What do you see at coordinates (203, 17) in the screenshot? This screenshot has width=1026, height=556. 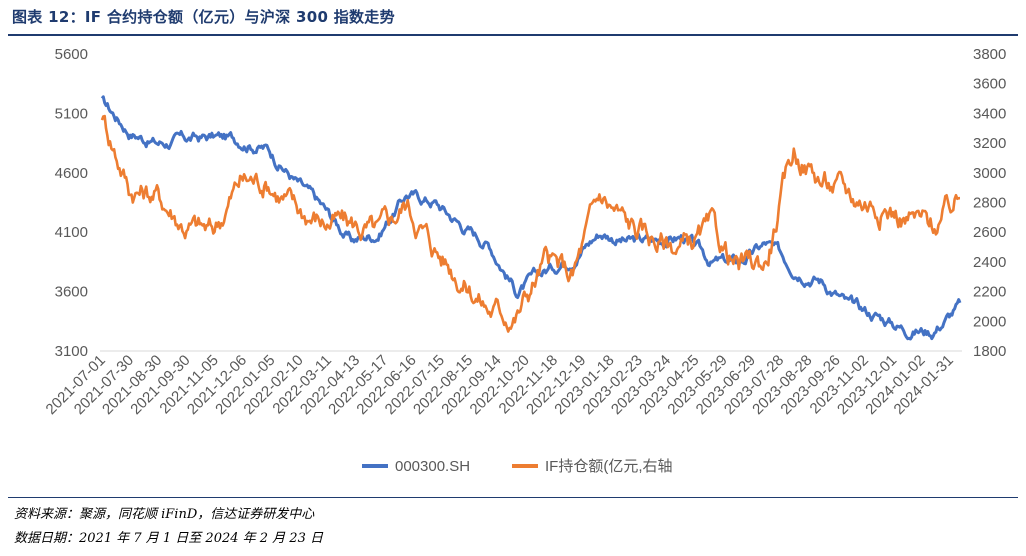 I see `chart-title: 图表 12：IF 合约持仓额（亿元）与沪深 300 指数走势` at bounding box center [203, 17].